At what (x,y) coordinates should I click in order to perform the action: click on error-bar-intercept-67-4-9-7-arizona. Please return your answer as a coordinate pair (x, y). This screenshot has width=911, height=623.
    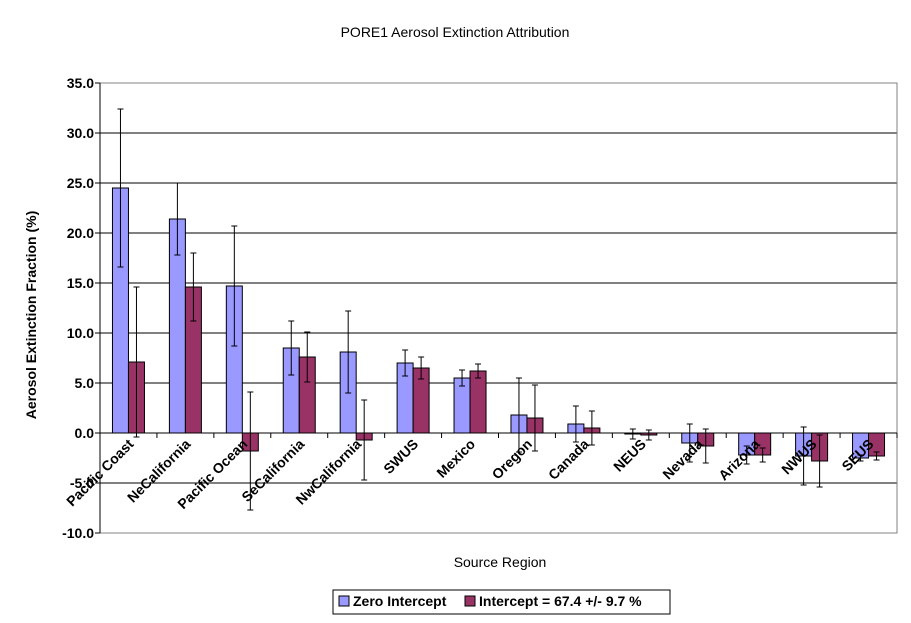
    Looking at the image, I should click on (762, 455).